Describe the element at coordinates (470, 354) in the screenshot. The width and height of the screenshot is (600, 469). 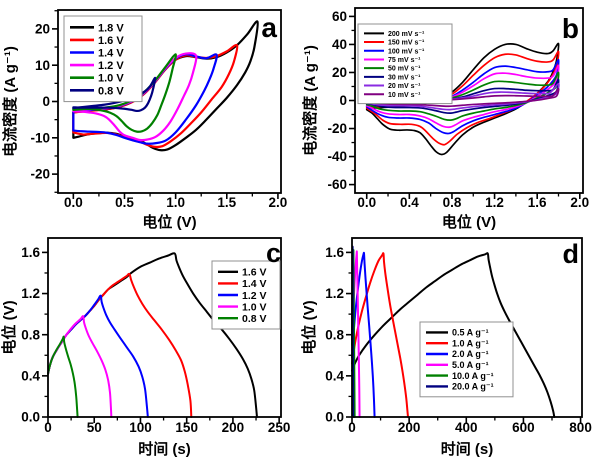
I see `legend-label: 2.0 A g⁻¹` at that location.